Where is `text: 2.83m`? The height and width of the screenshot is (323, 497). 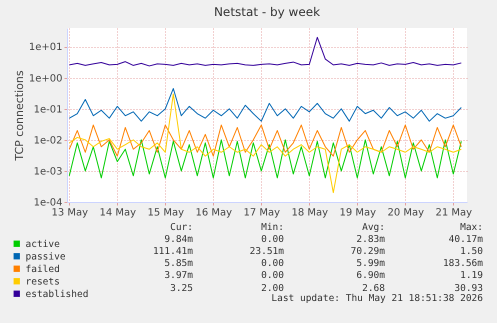 text: 2.83m is located at coordinates (370, 240).